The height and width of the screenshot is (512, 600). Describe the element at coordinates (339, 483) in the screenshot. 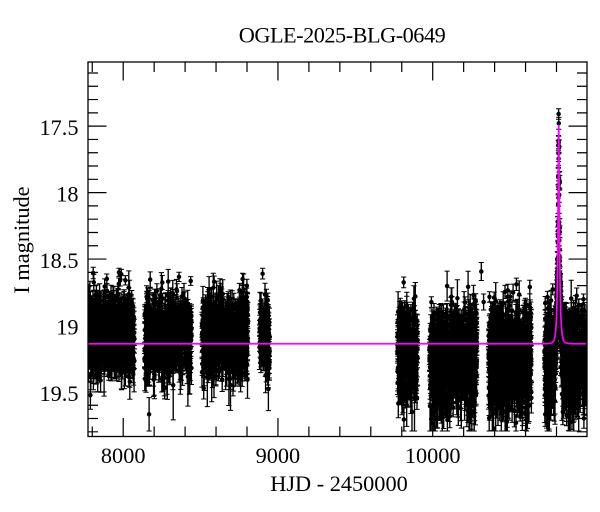

I see `svg-text: HJD - 2450000` at that location.